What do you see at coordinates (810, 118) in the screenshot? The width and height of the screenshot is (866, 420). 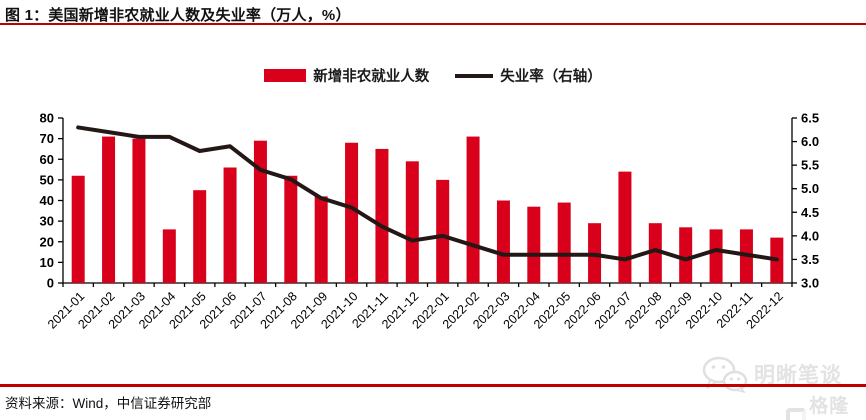 I see `right-axis-label: 6.5` at bounding box center [810, 118].